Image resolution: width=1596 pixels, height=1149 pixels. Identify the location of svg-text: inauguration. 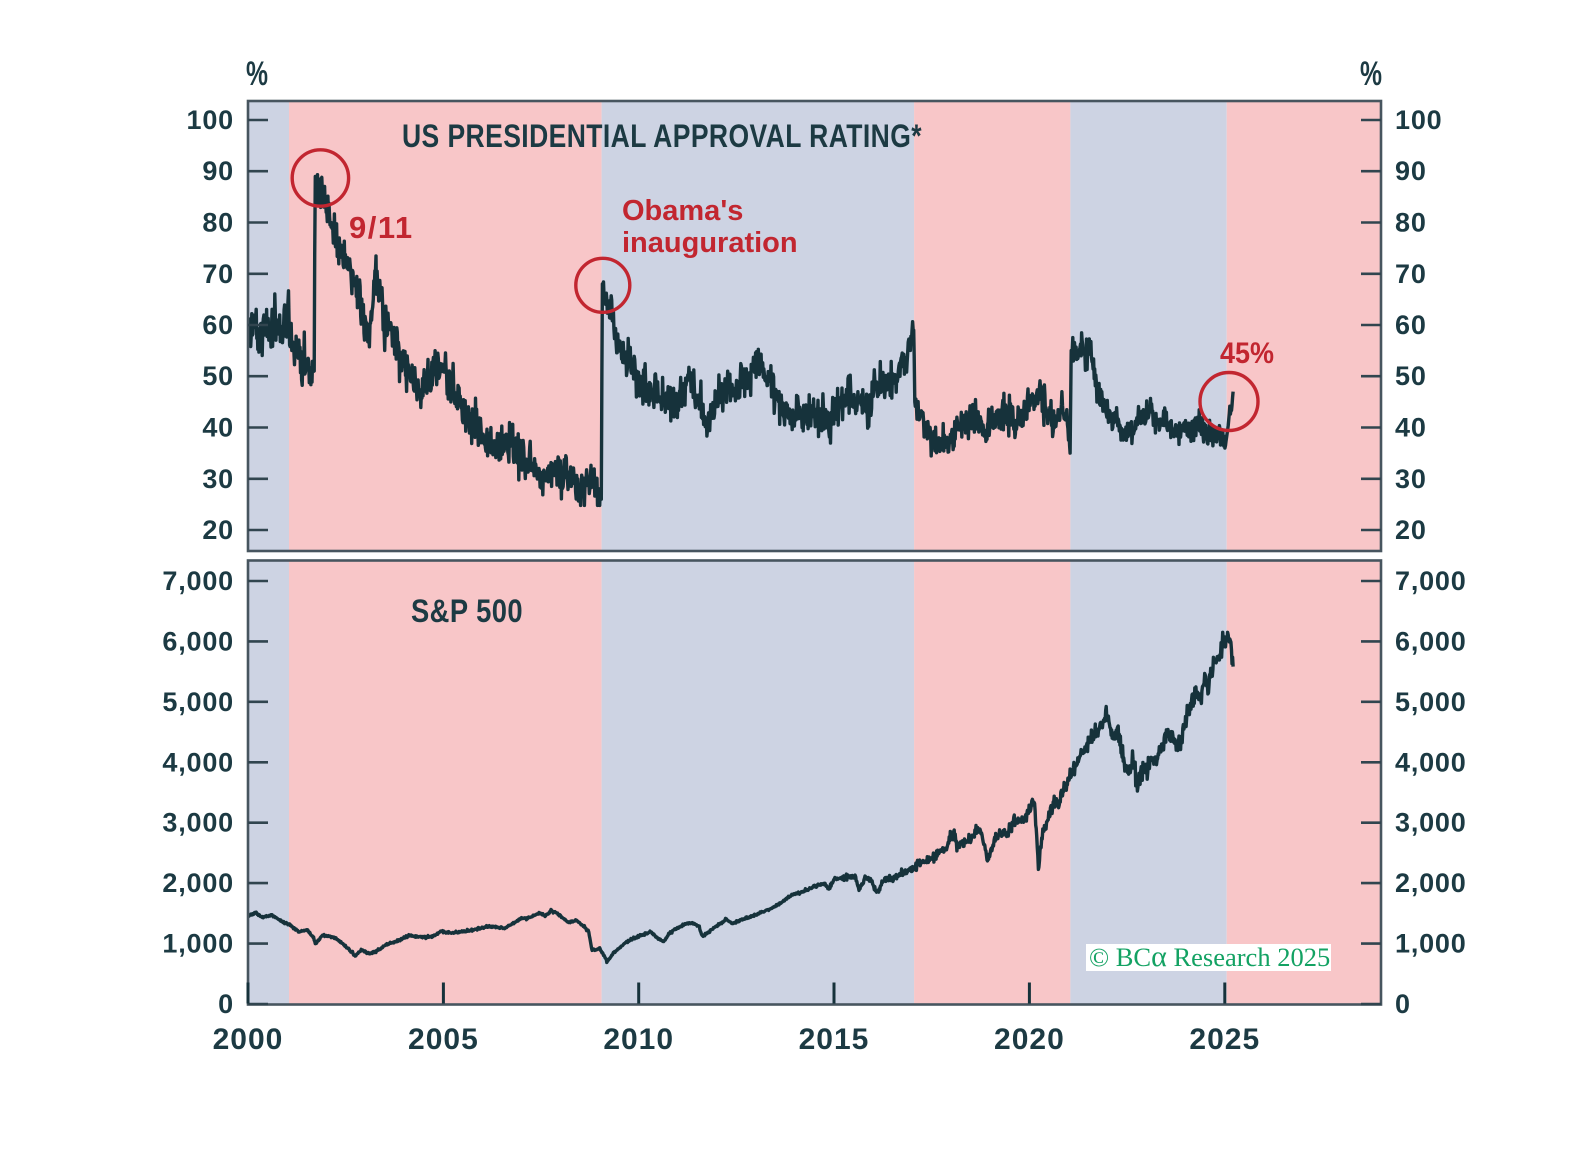
(710, 243).